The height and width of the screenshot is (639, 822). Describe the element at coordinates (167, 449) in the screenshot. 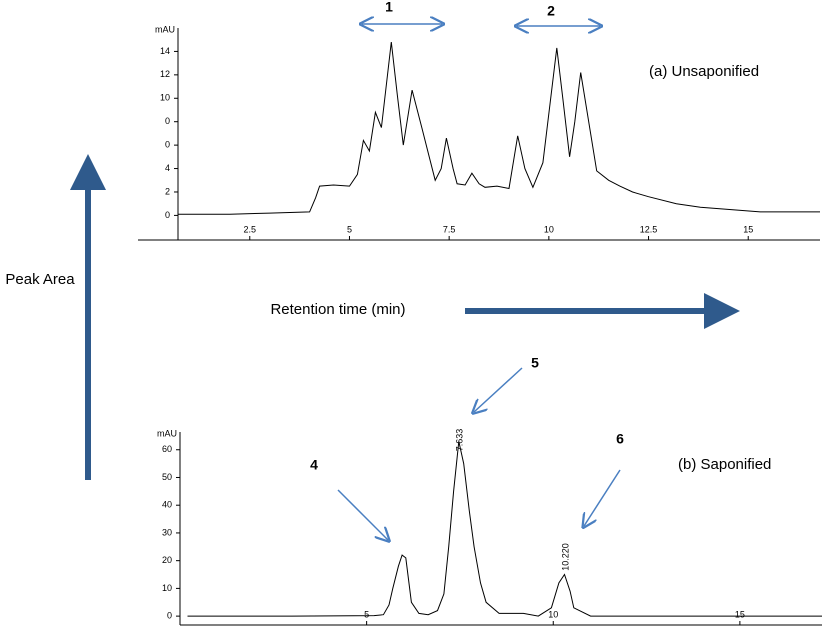

I see `y-tick-label: 60` at that location.